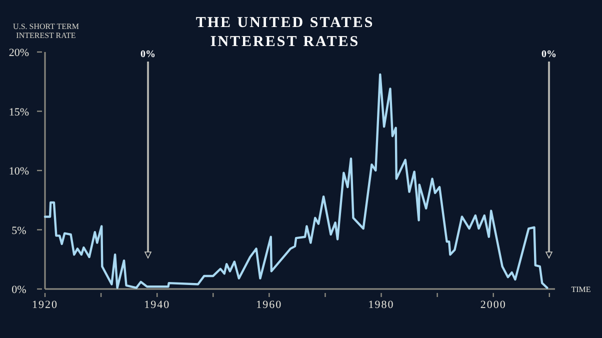  I want to click on y-tick-label: 5%, so click(19, 230).